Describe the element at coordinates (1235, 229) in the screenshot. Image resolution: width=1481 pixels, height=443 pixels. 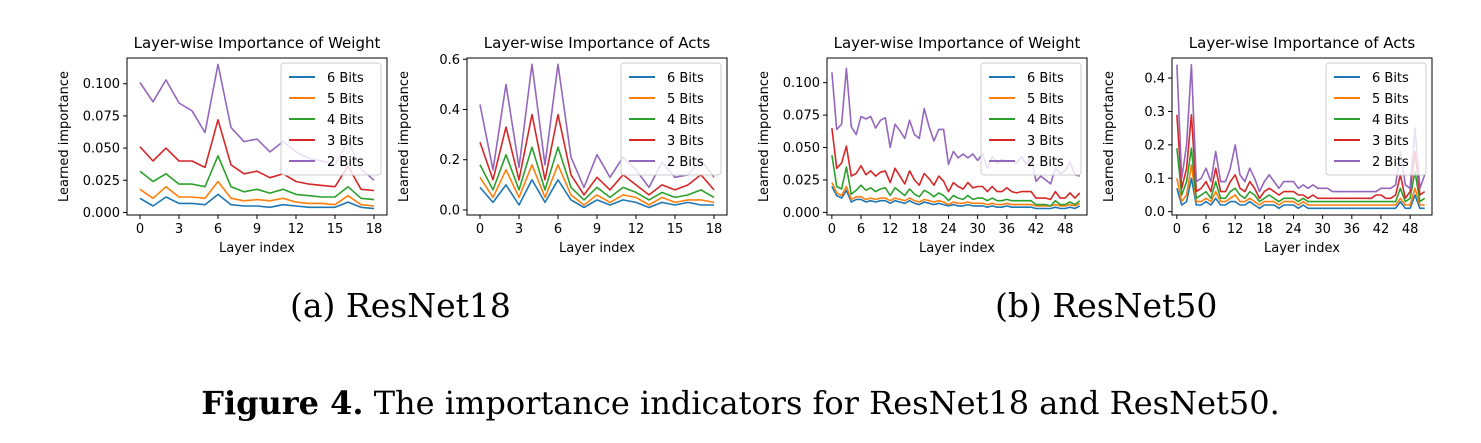
I see `x-tick-label: 12` at that location.